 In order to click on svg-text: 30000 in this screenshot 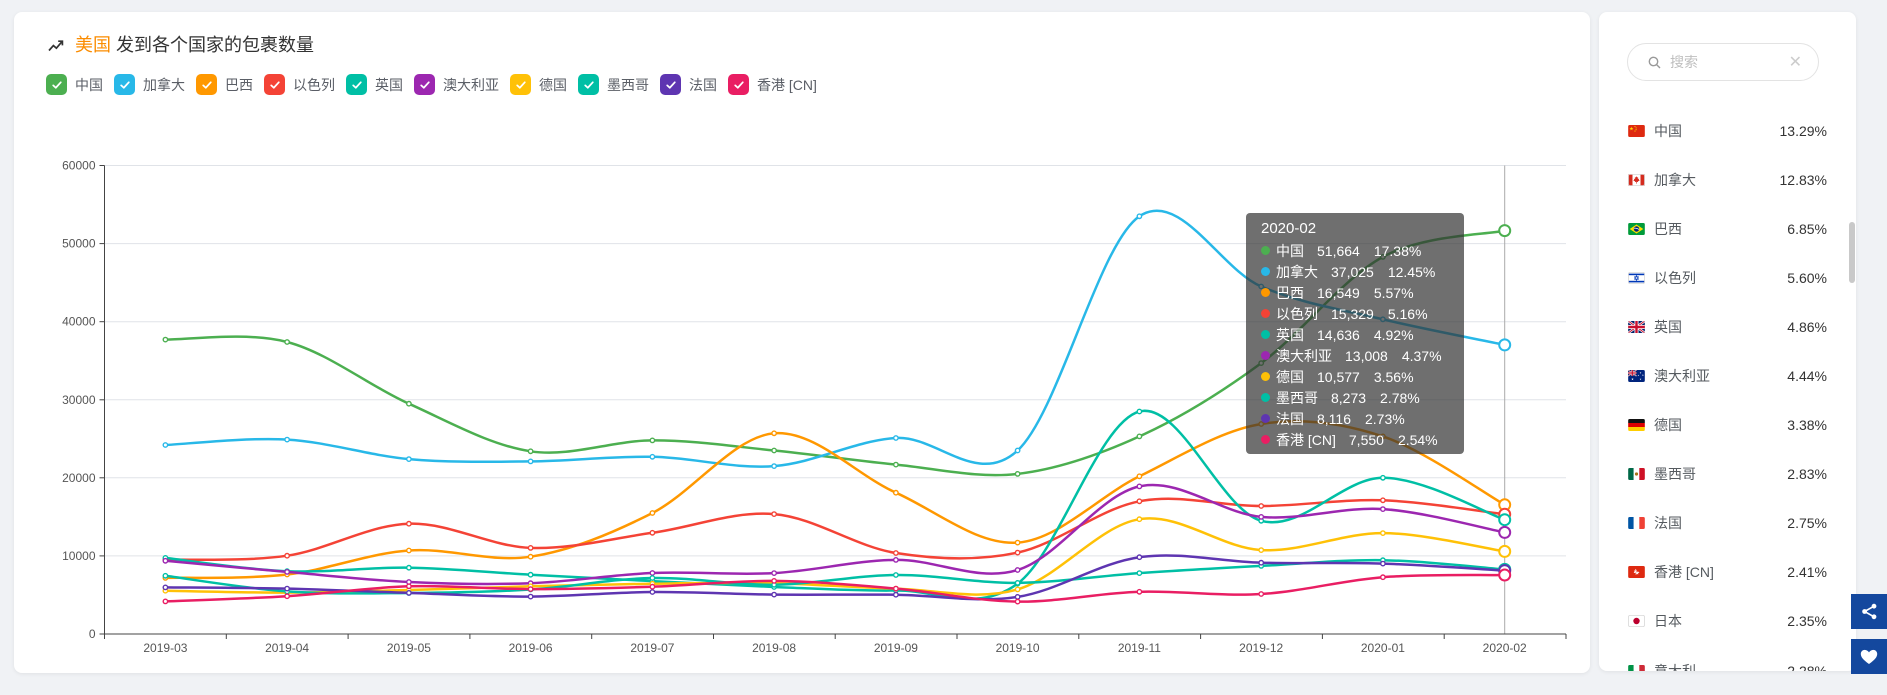, I will do `click(79, 400)`.